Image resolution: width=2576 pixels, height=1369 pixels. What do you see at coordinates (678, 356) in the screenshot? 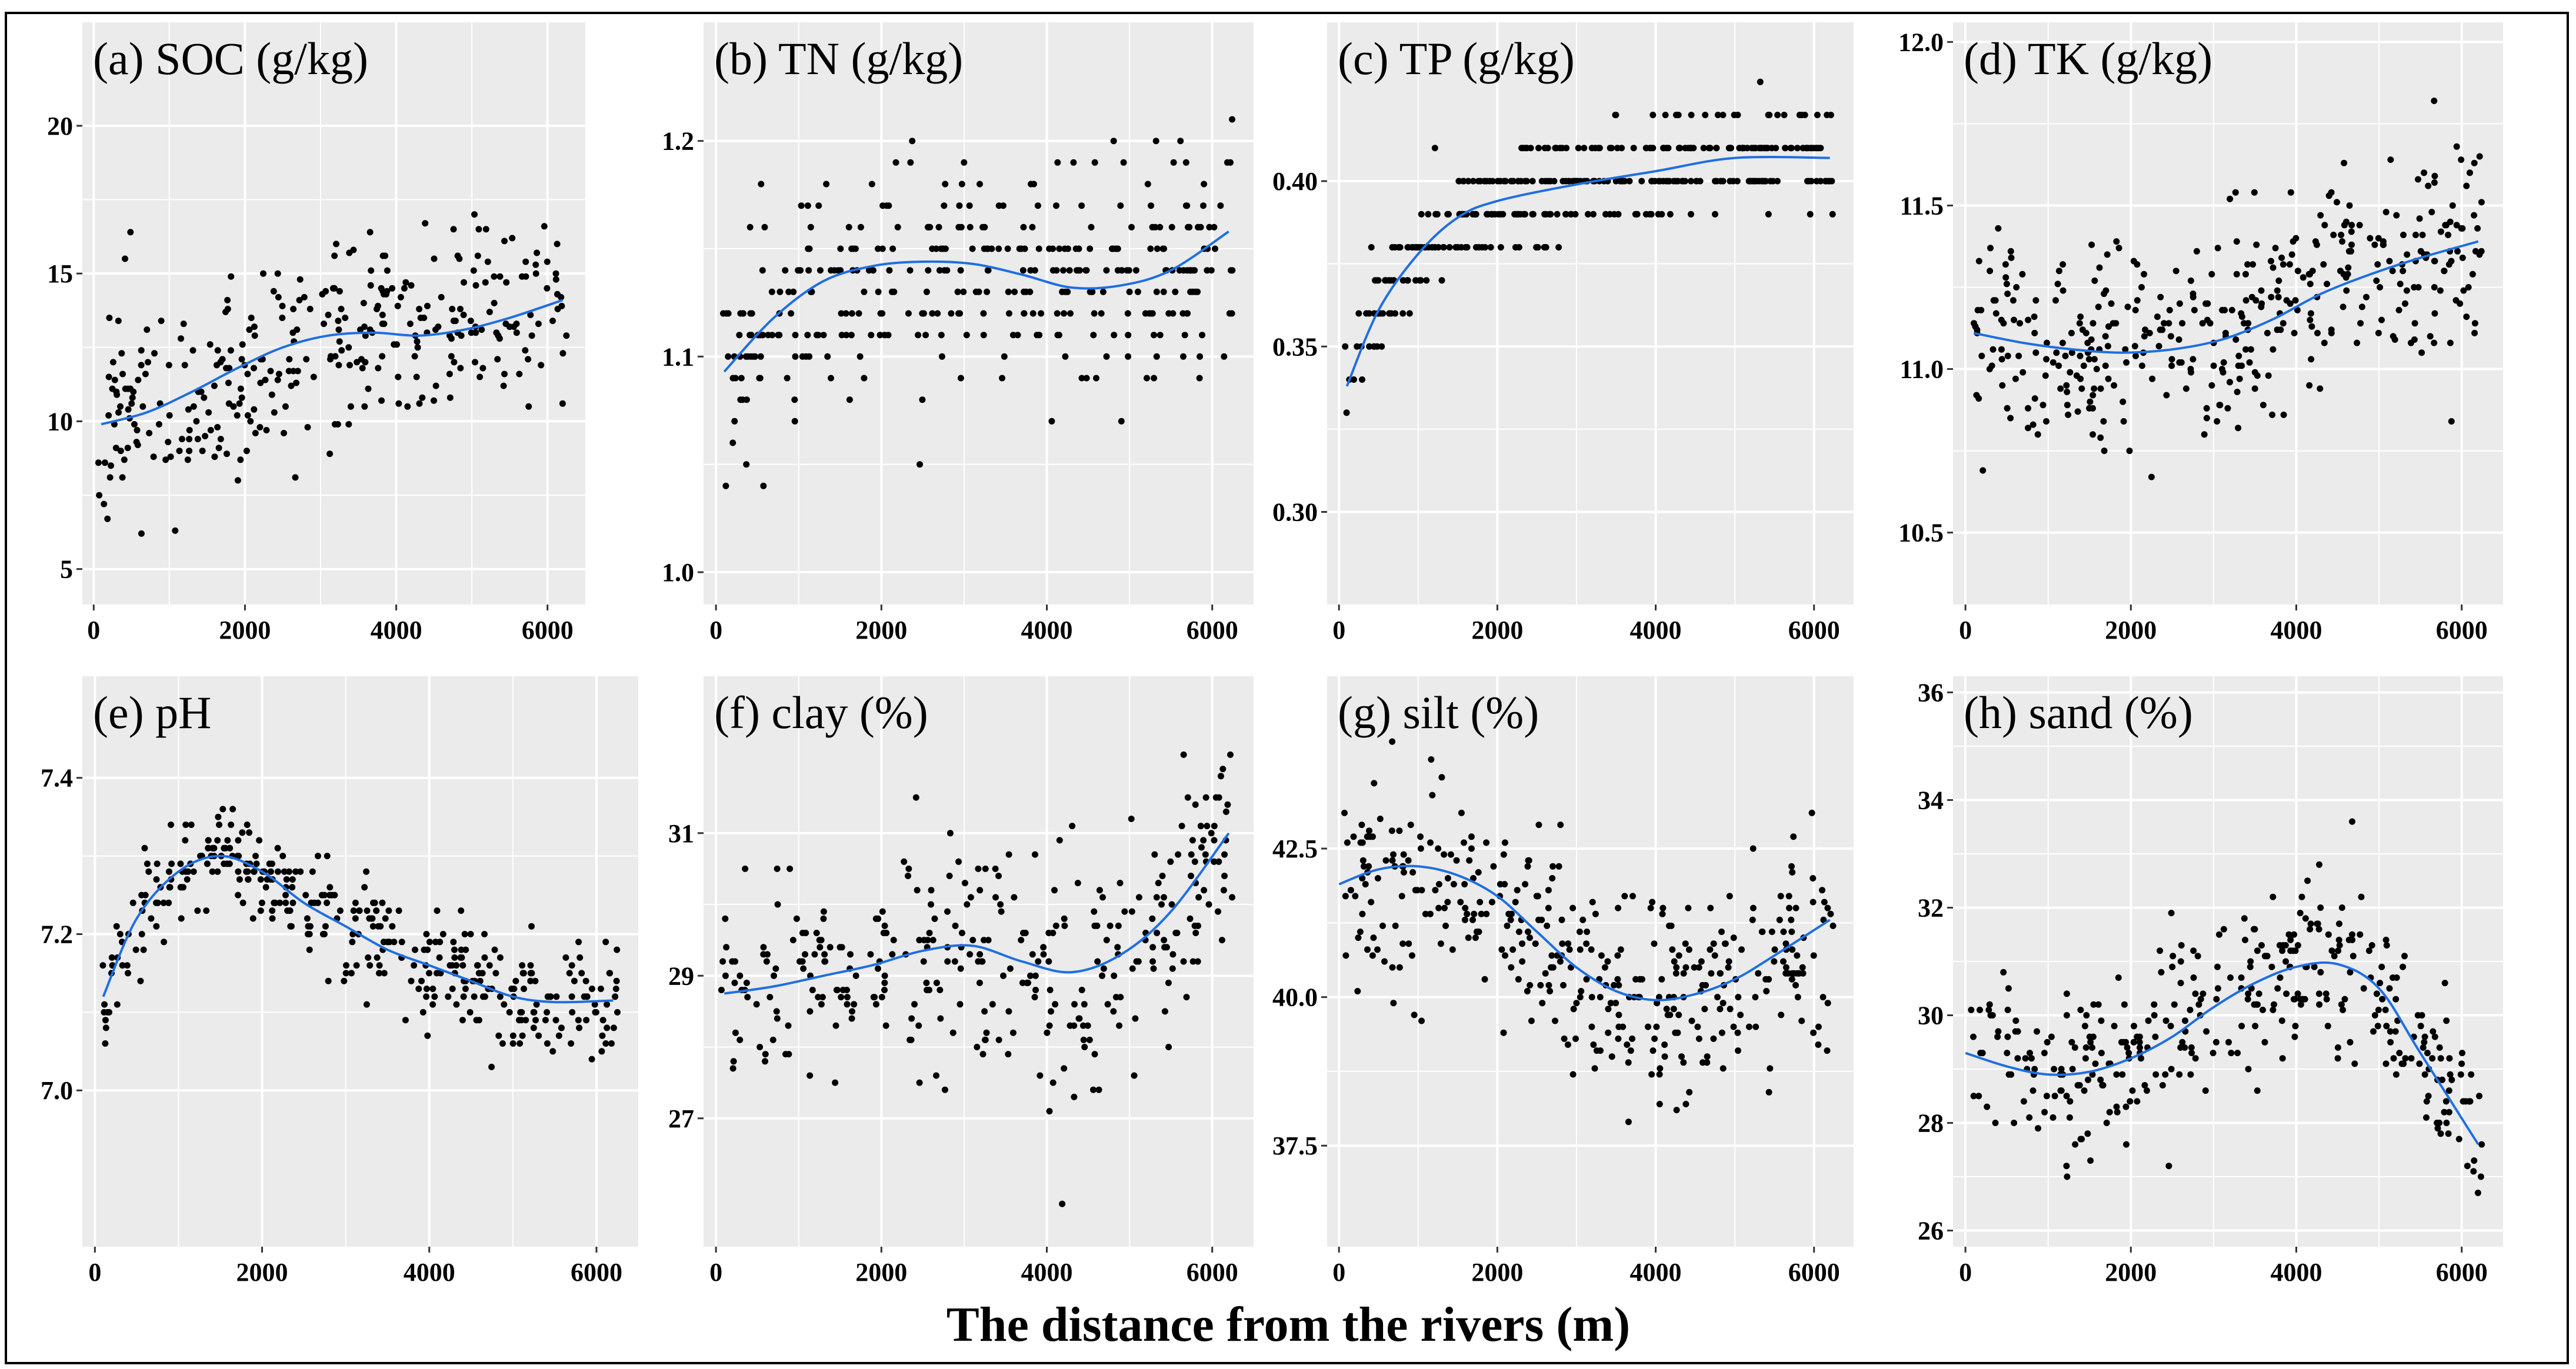
I see `panel-b-y-tick-label: 1.1` at bounding box center [678, 356].